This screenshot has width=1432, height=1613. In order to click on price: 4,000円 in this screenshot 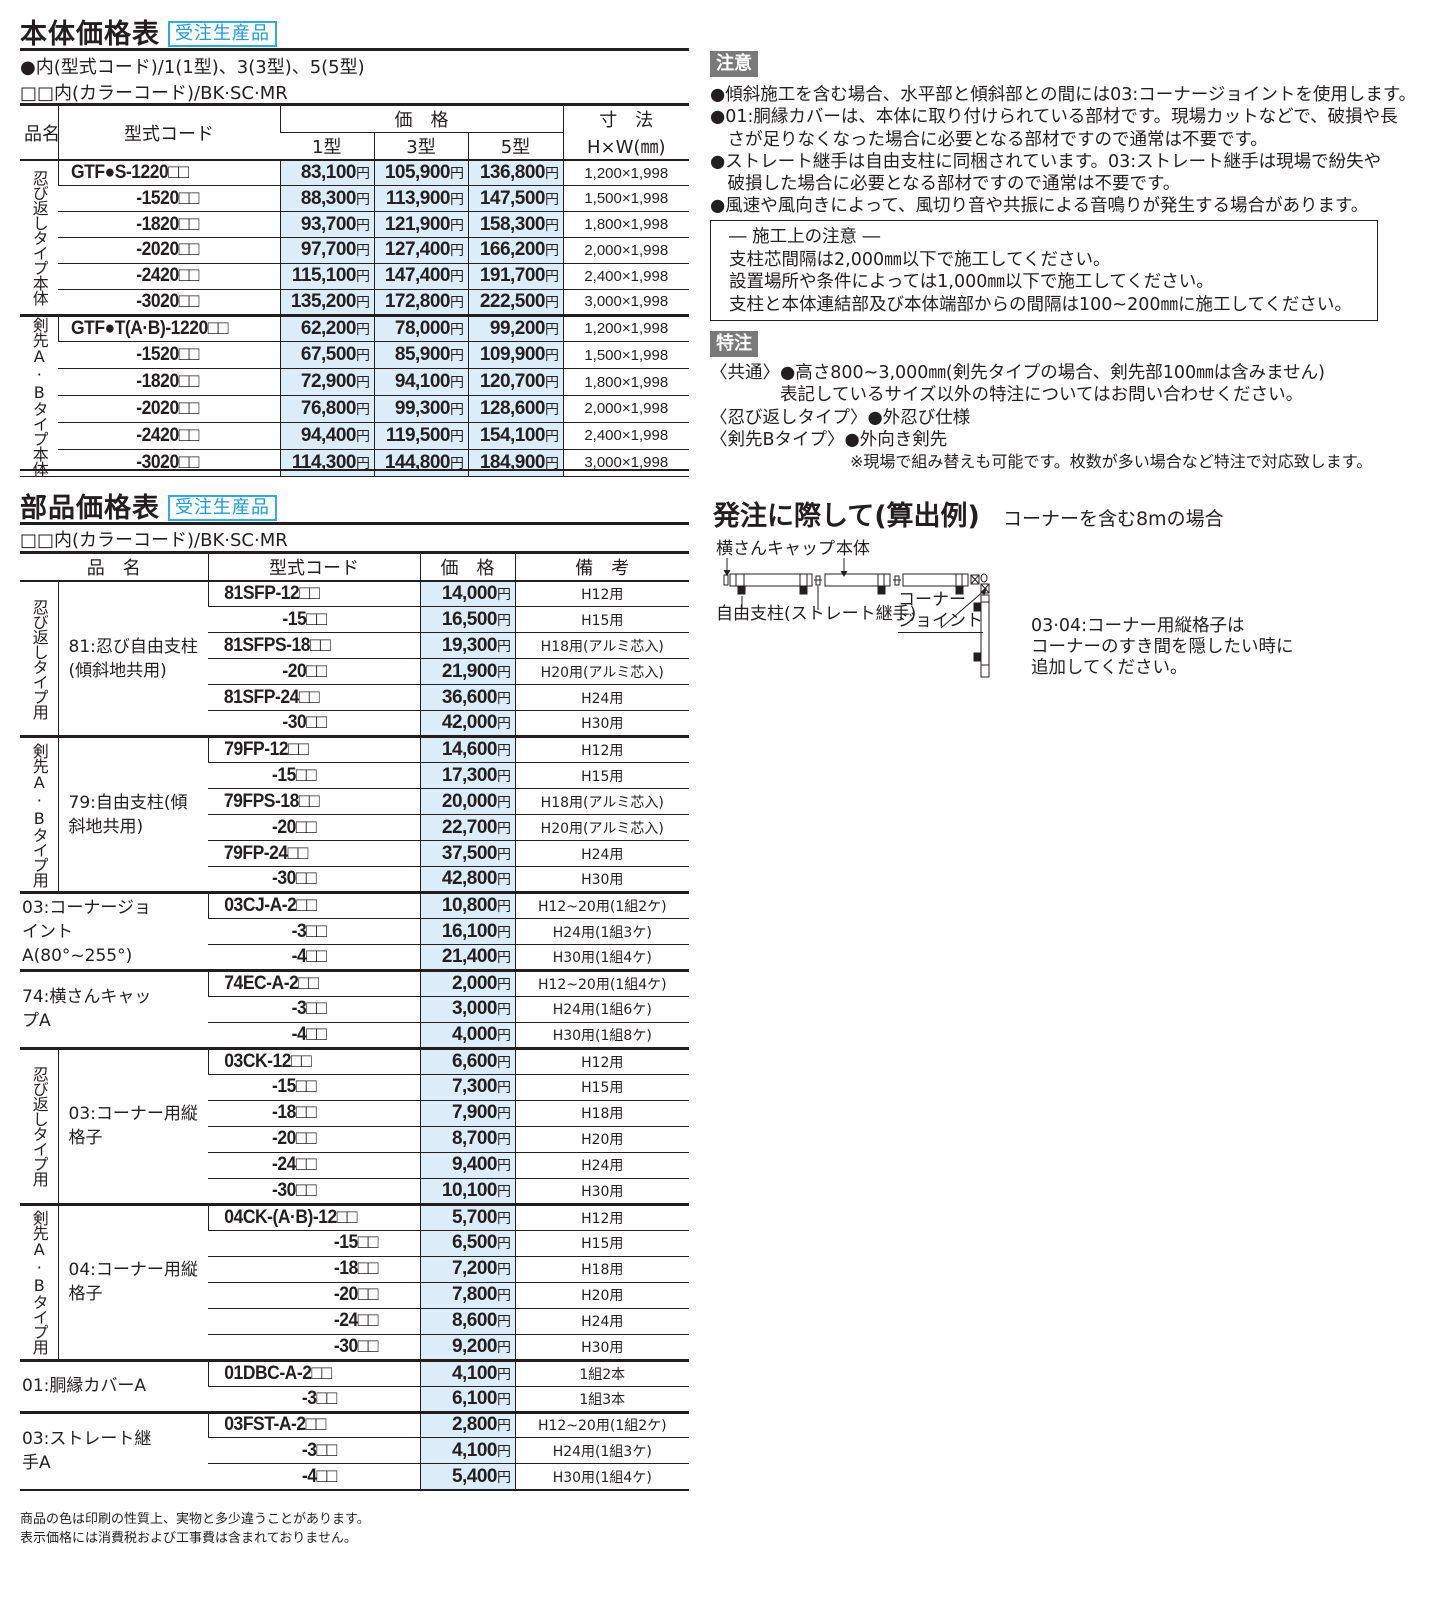, I will do `click(467, 1035)`.